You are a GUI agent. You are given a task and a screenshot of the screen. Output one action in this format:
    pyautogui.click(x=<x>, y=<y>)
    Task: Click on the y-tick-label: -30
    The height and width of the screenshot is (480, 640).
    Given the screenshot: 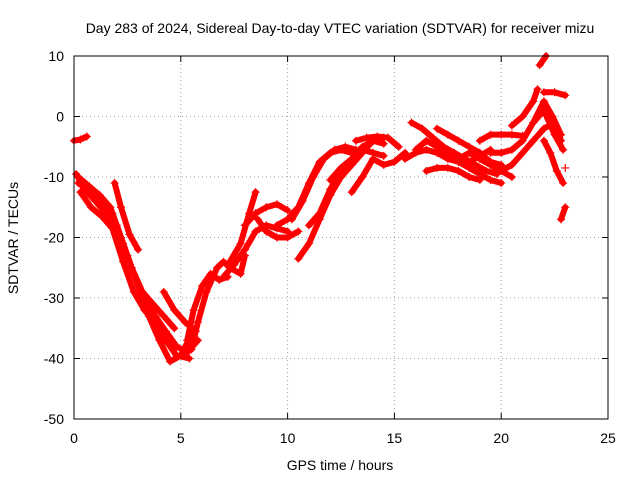 What is the action you would take?
    pyautogui.click(x=54, y=298)
    